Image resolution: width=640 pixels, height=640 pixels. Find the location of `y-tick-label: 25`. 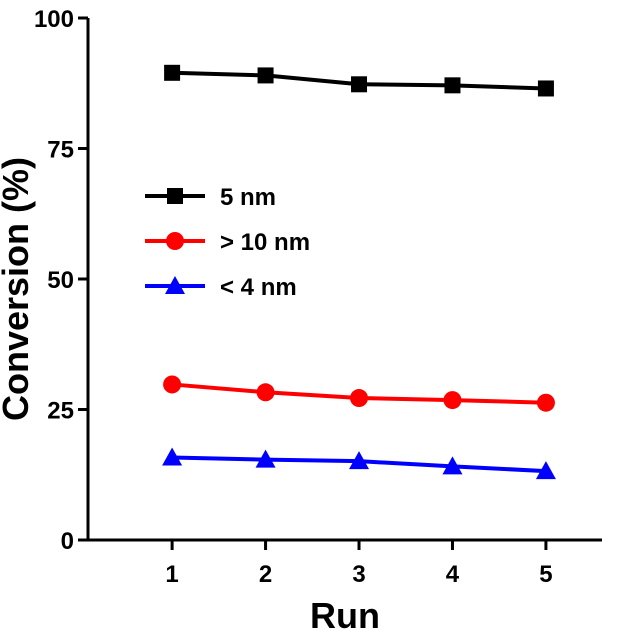

y-tick-label: 25 is located at coordinates (60, 411).